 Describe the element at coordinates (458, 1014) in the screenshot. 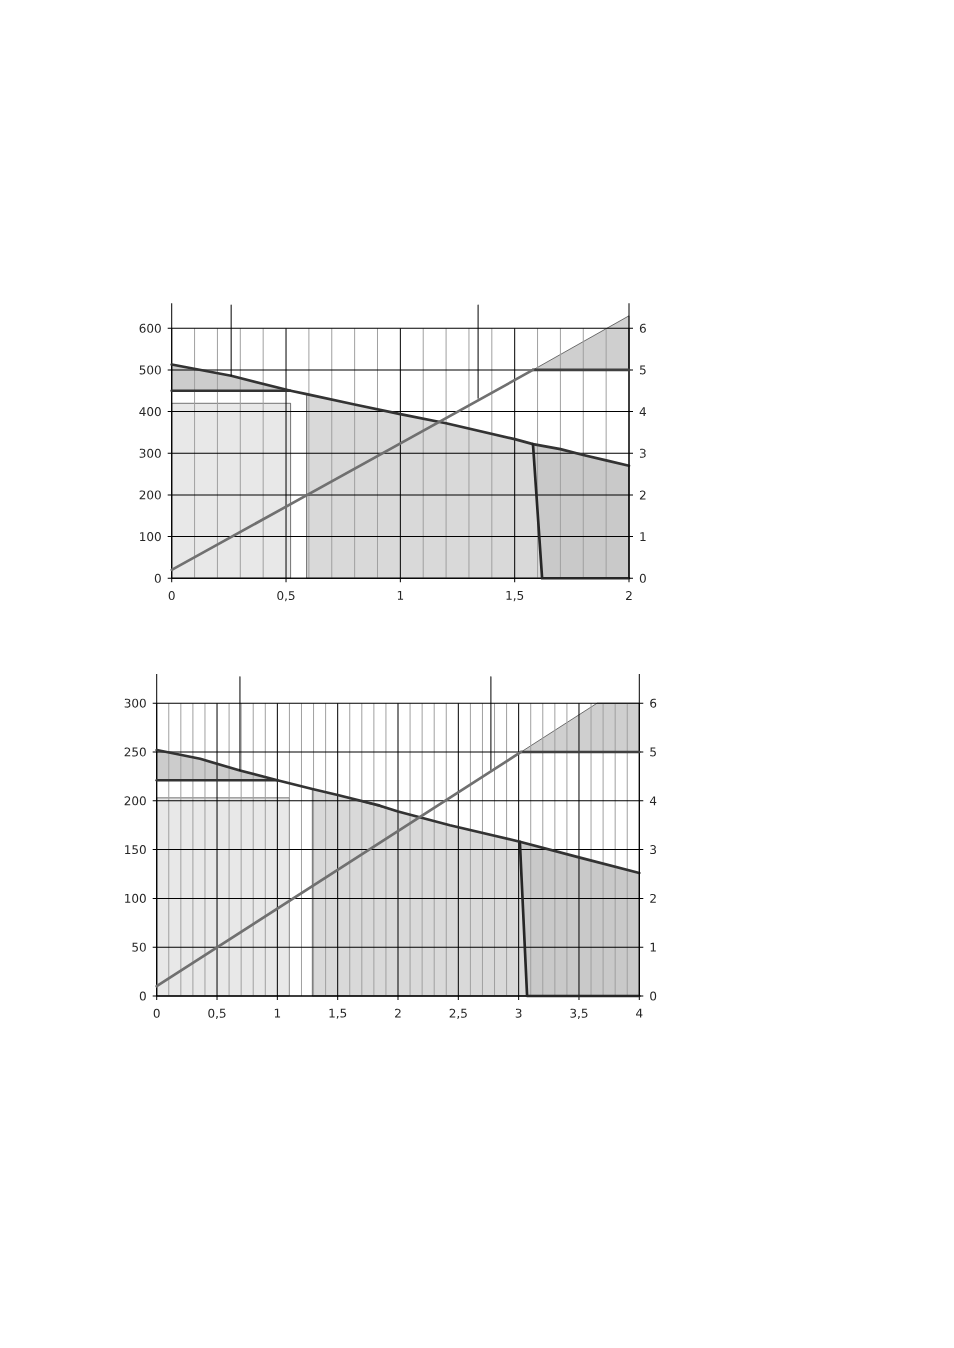

I see `x-tick-label: 2,5` at that location.